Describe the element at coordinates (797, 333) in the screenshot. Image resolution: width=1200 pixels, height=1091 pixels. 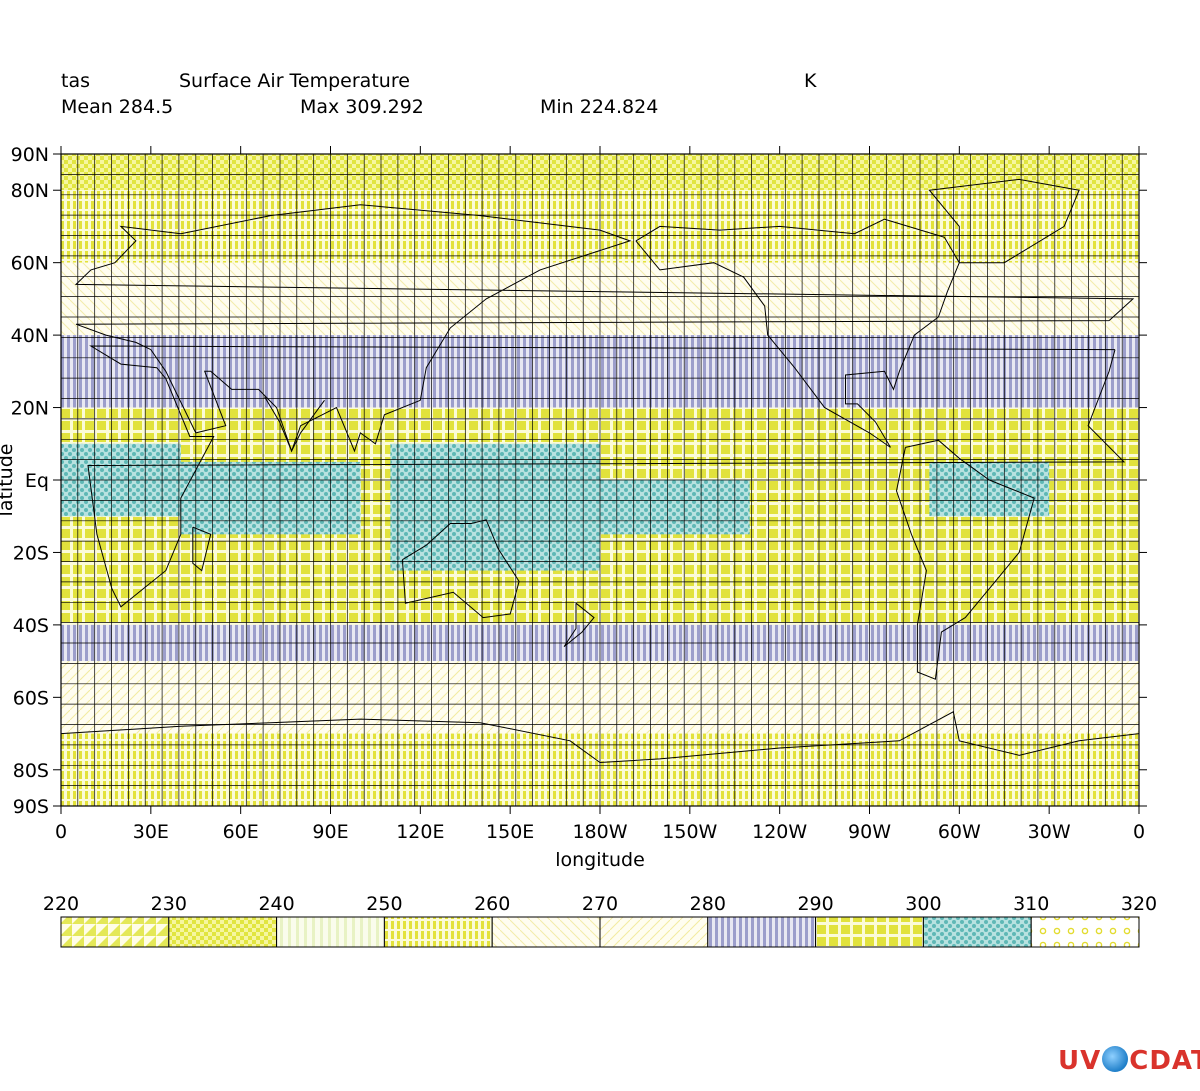
I see `north-america-coast` at that location.